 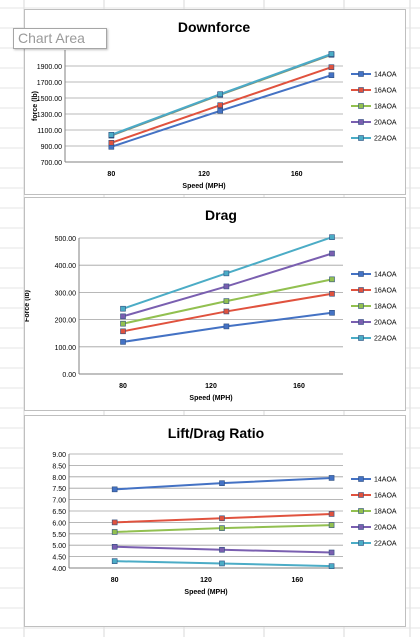 What do you see at coordinates (59, 501) in the screenshot?
I see `y-tick-label: 7.00` at bounding box center [59, 501].